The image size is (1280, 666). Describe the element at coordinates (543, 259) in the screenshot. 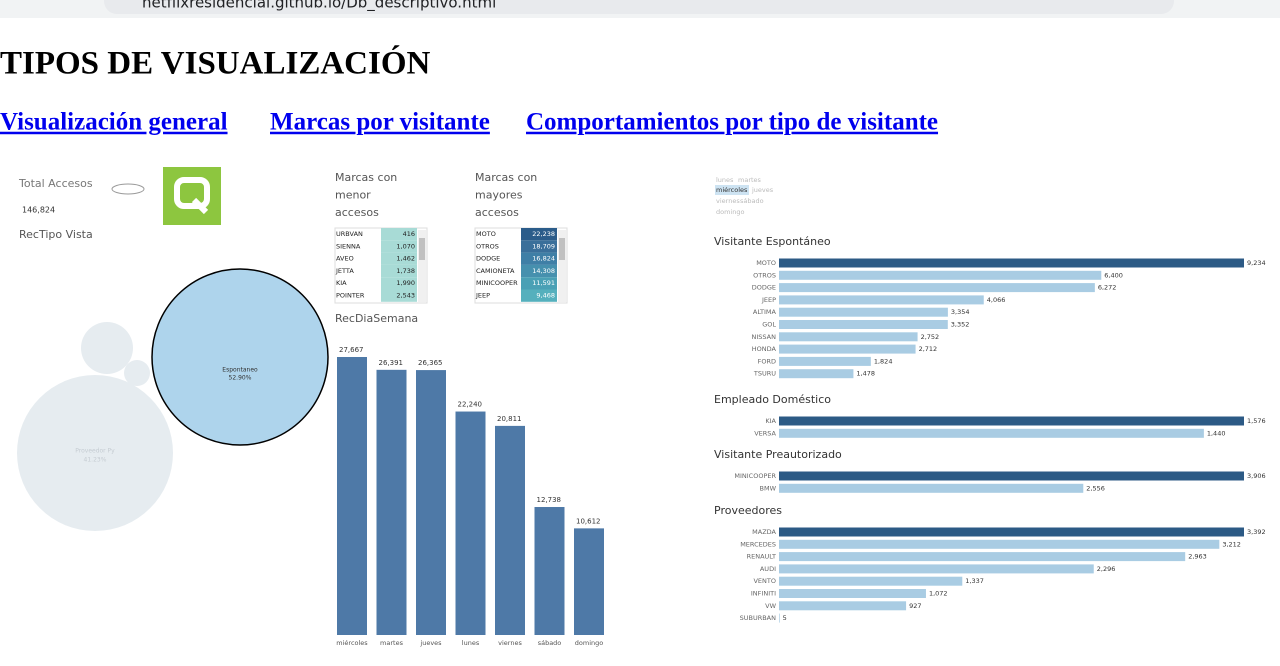

I see `table-value: 16,824` at that location.